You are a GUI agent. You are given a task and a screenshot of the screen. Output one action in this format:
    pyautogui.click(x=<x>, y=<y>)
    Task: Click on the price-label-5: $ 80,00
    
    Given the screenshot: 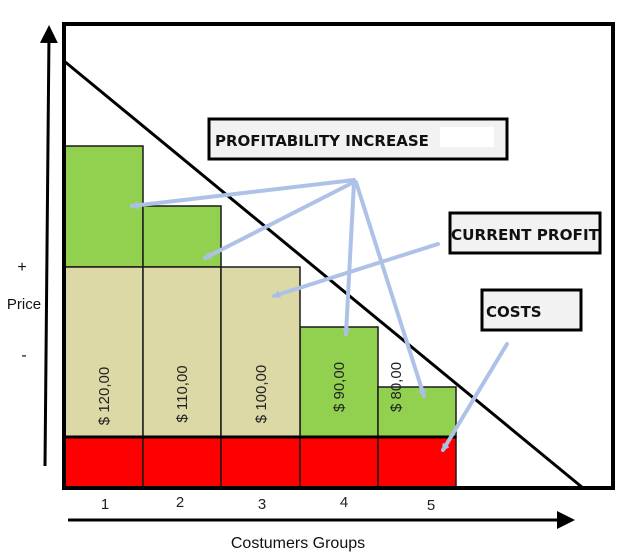 What is the action you would take?
    pyautogui.click(x=396, y=387)
    